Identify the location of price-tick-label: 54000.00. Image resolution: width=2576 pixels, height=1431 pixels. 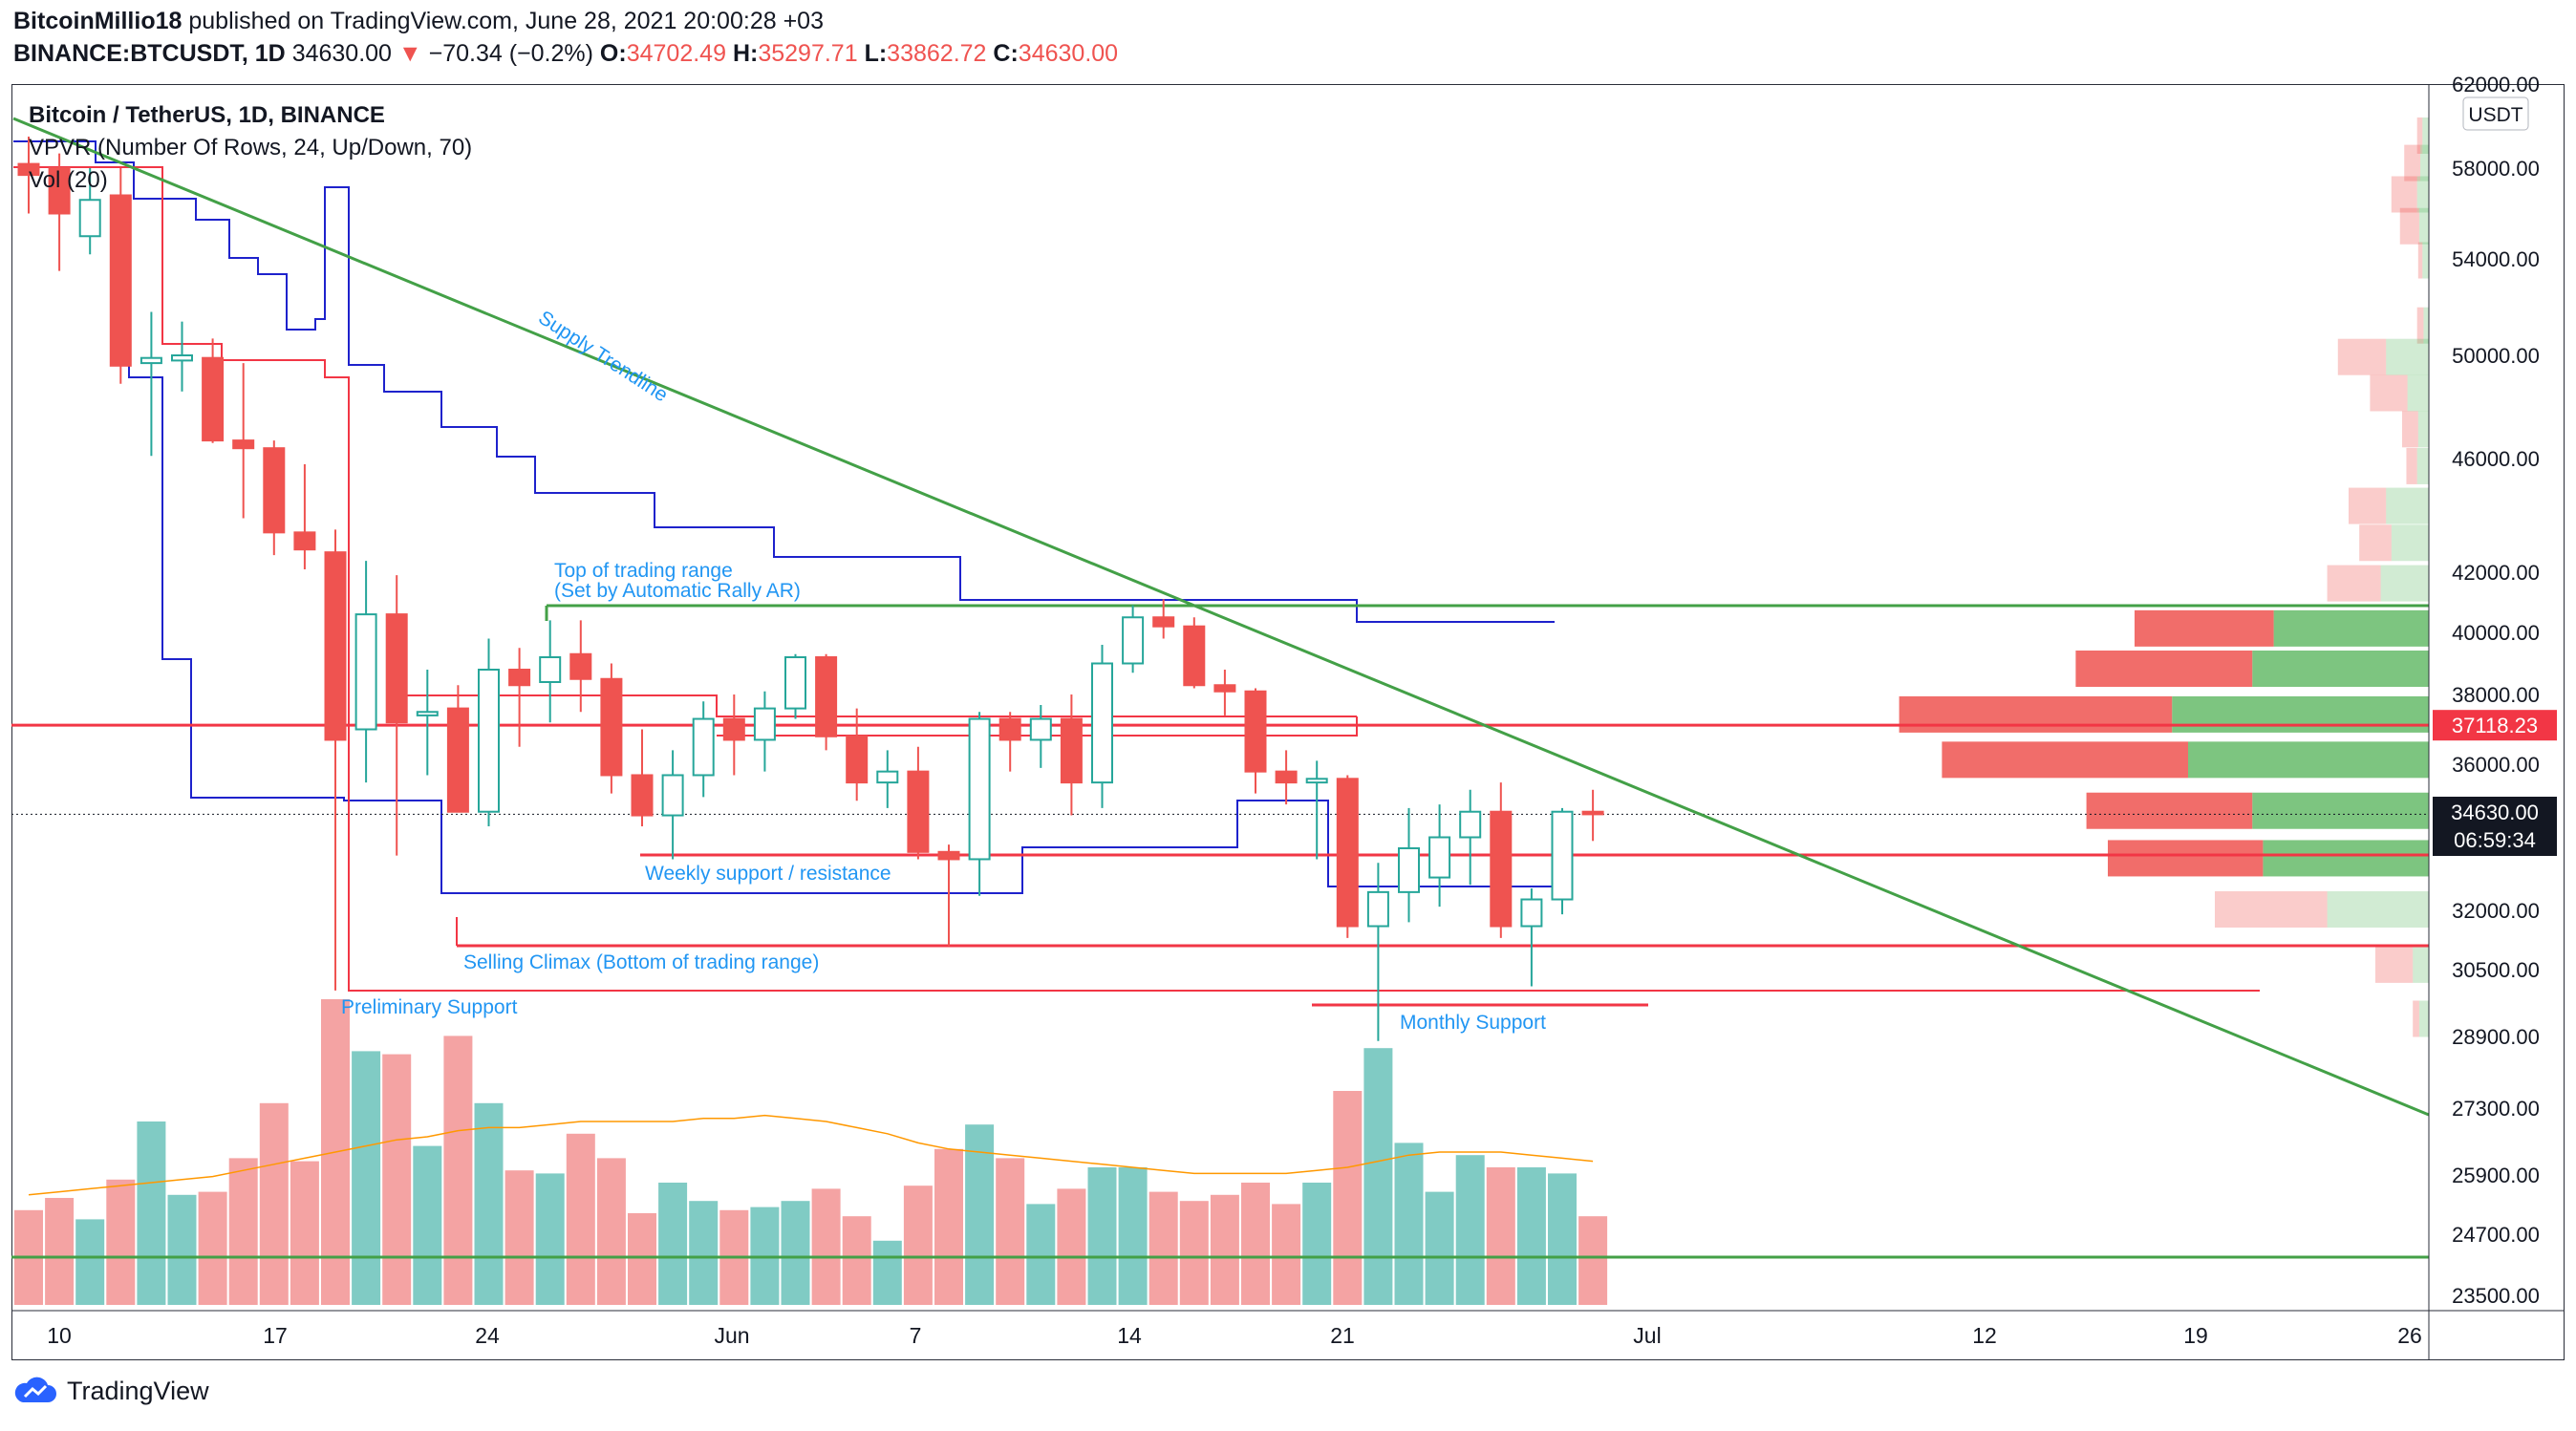
(2496, 259).